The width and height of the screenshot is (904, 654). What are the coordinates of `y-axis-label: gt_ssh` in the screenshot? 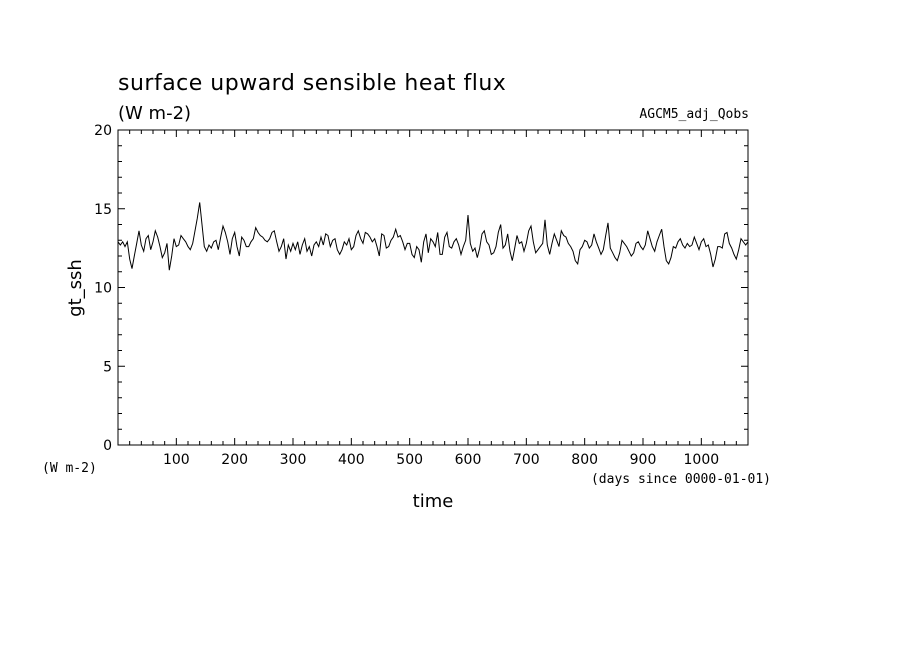 It's located at (75, 288).